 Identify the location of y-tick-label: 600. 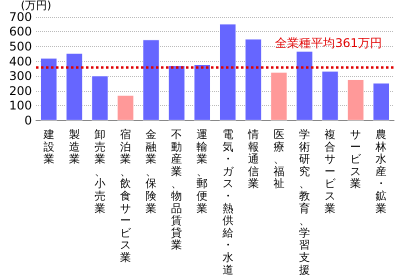
(20, 31).